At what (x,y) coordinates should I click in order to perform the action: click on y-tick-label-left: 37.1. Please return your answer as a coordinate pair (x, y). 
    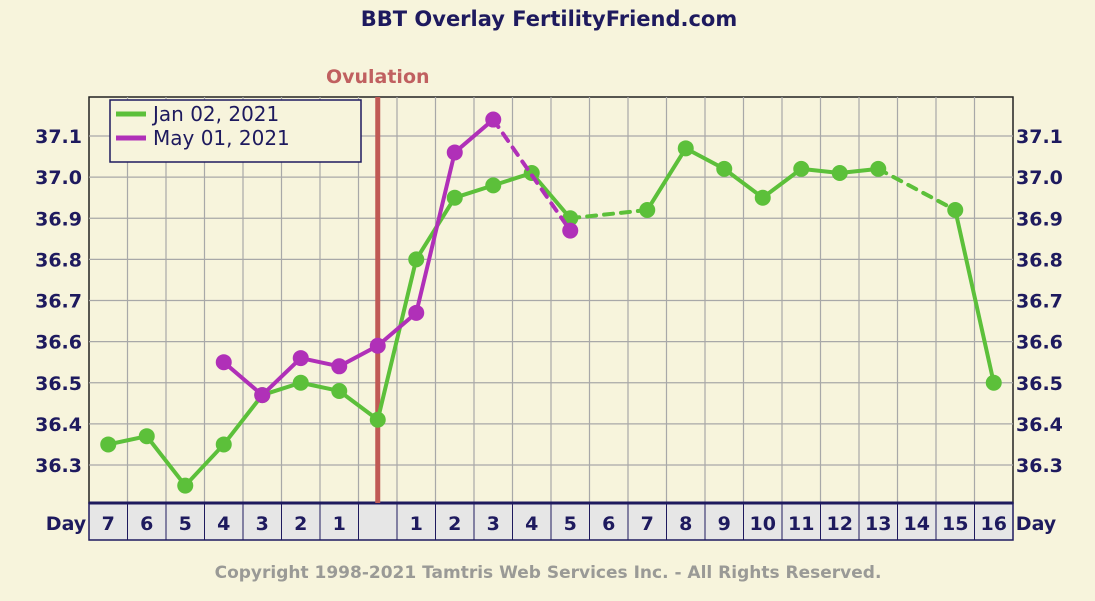
    Looking at the image, I should click on (58, 137).